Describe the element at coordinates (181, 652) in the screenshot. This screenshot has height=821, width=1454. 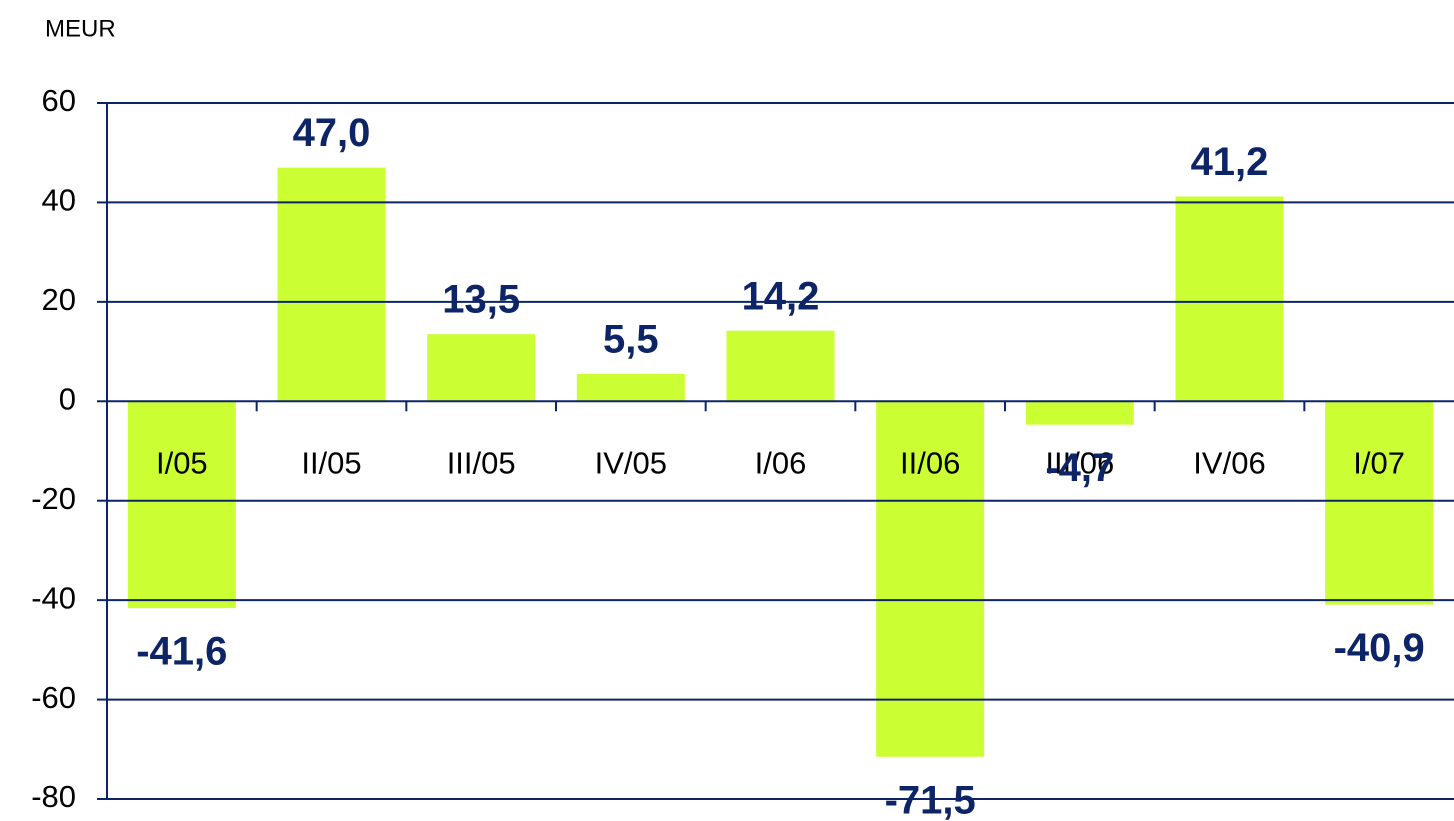
I see `value-label: -41,6` at that location.